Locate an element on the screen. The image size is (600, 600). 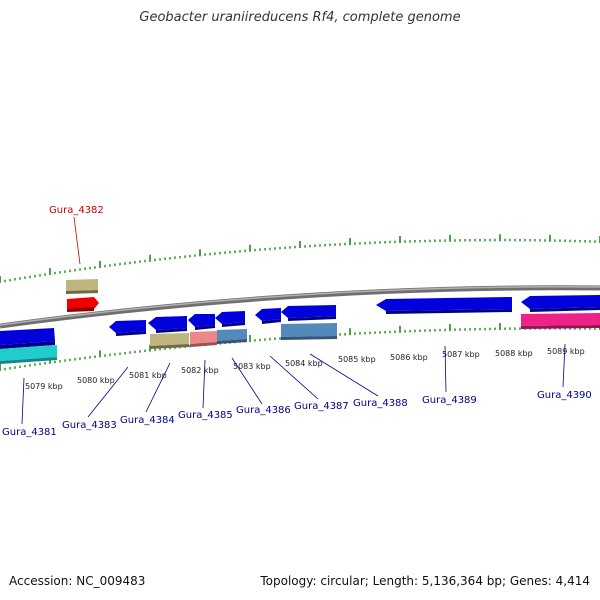
outer-tick-row is located at coordinates (300, 258).